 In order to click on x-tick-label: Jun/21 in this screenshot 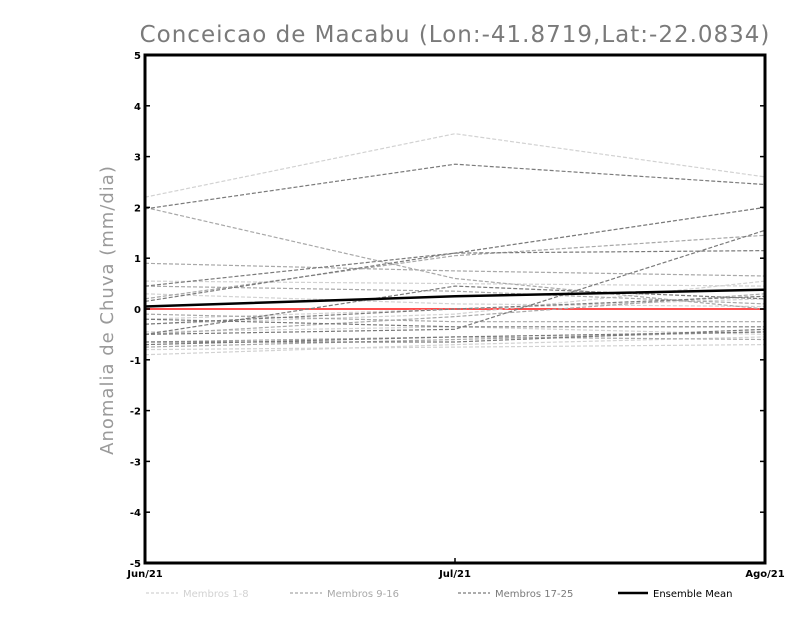, I will do `click(144, 574)`.